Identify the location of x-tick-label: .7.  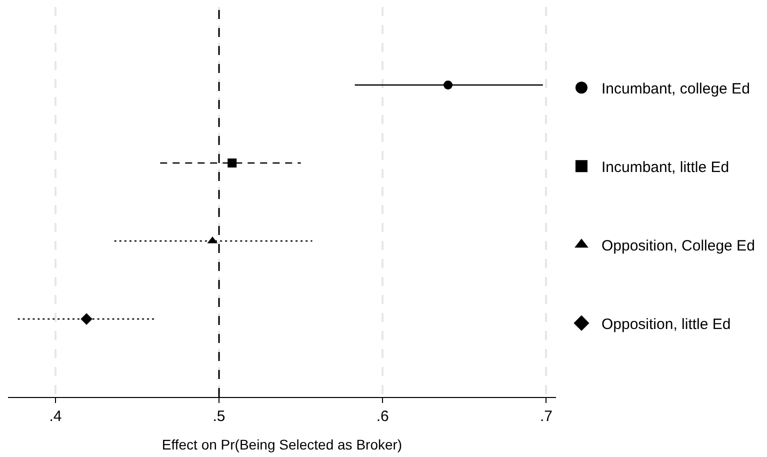
(546, 416).